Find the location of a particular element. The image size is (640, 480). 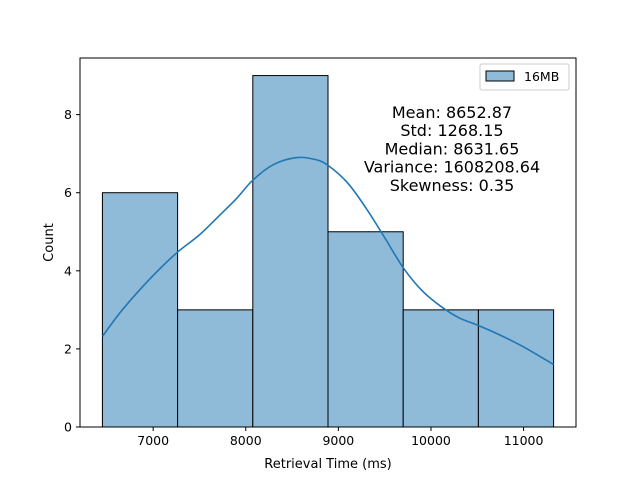

legend-label: 16MB is located at coordinates (541, 76).